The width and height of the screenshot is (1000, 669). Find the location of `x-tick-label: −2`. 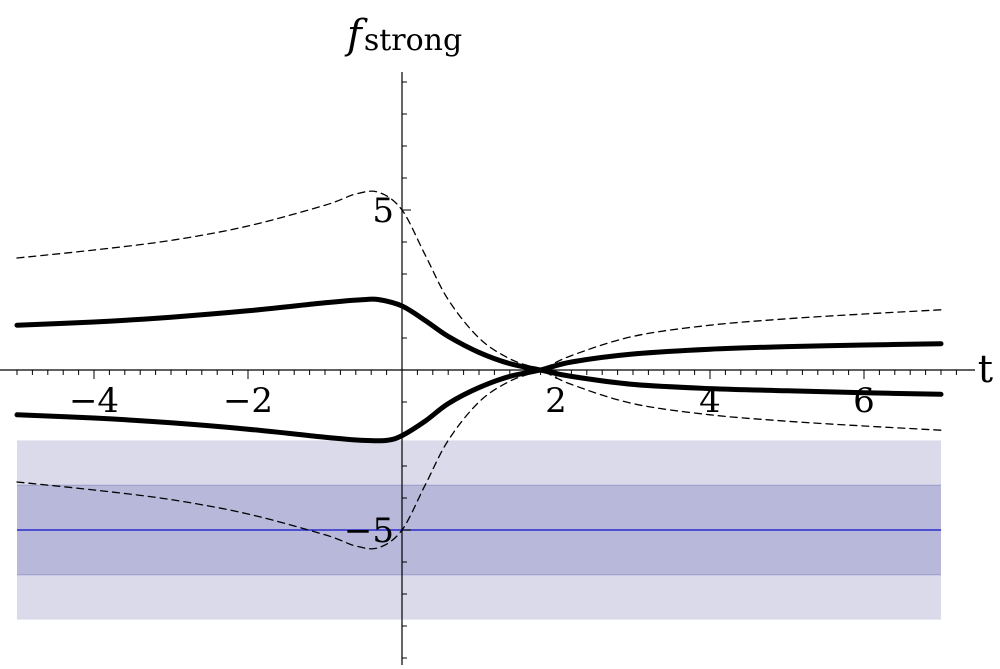

x-tick-label: −2 is located at coordinates (248, 401).